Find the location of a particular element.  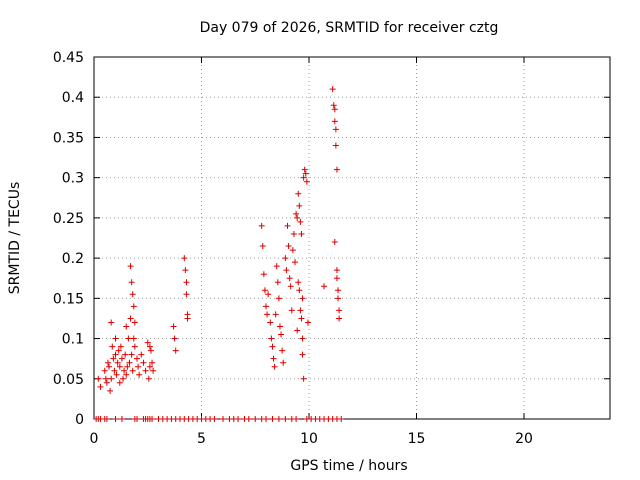

y-tick-label: 0.25 is located at coordinates (68, 219).